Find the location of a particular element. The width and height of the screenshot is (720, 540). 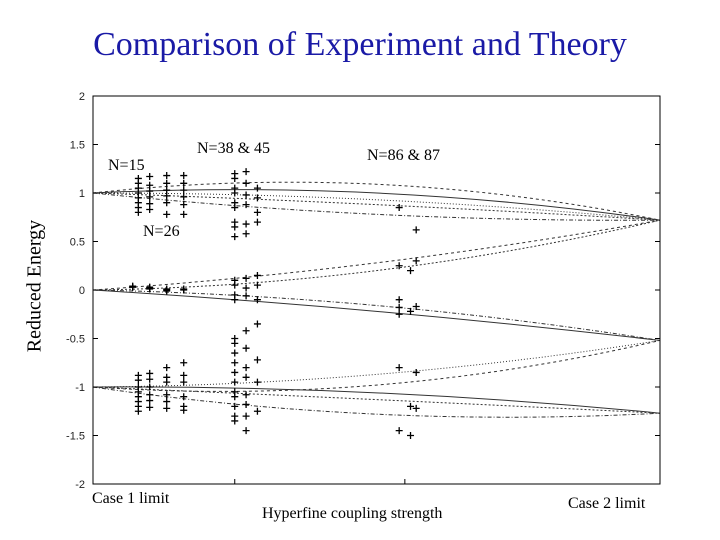

y-tick-label: 0 is located at coordinates (82, 291).